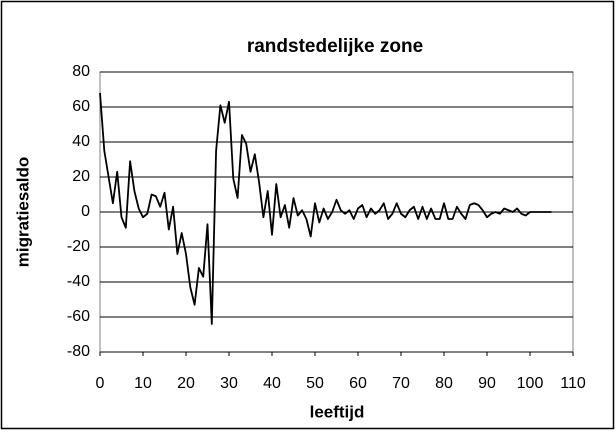  Describe the element at coordinates (315, 383) in the screenshot. I see `x-tick-label: 50` at that location.